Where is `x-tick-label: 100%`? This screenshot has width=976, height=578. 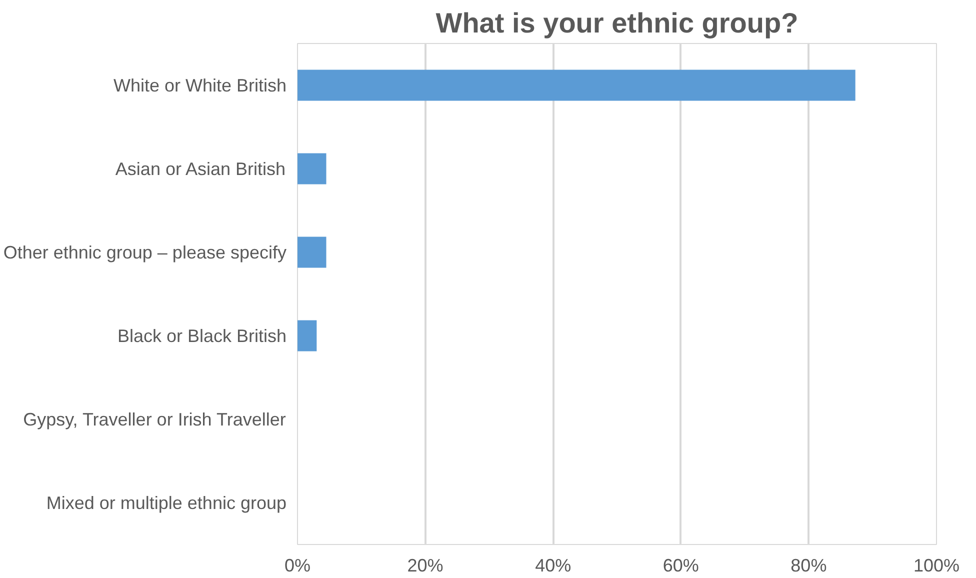
x-tick-label: 100% is located at coordinates (936, 566).